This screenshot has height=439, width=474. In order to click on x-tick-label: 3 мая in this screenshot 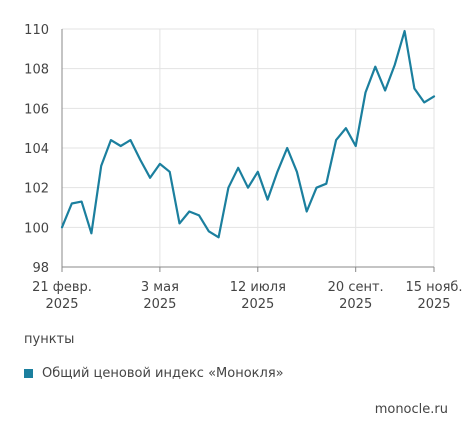, I will do `click(160, 287)`.